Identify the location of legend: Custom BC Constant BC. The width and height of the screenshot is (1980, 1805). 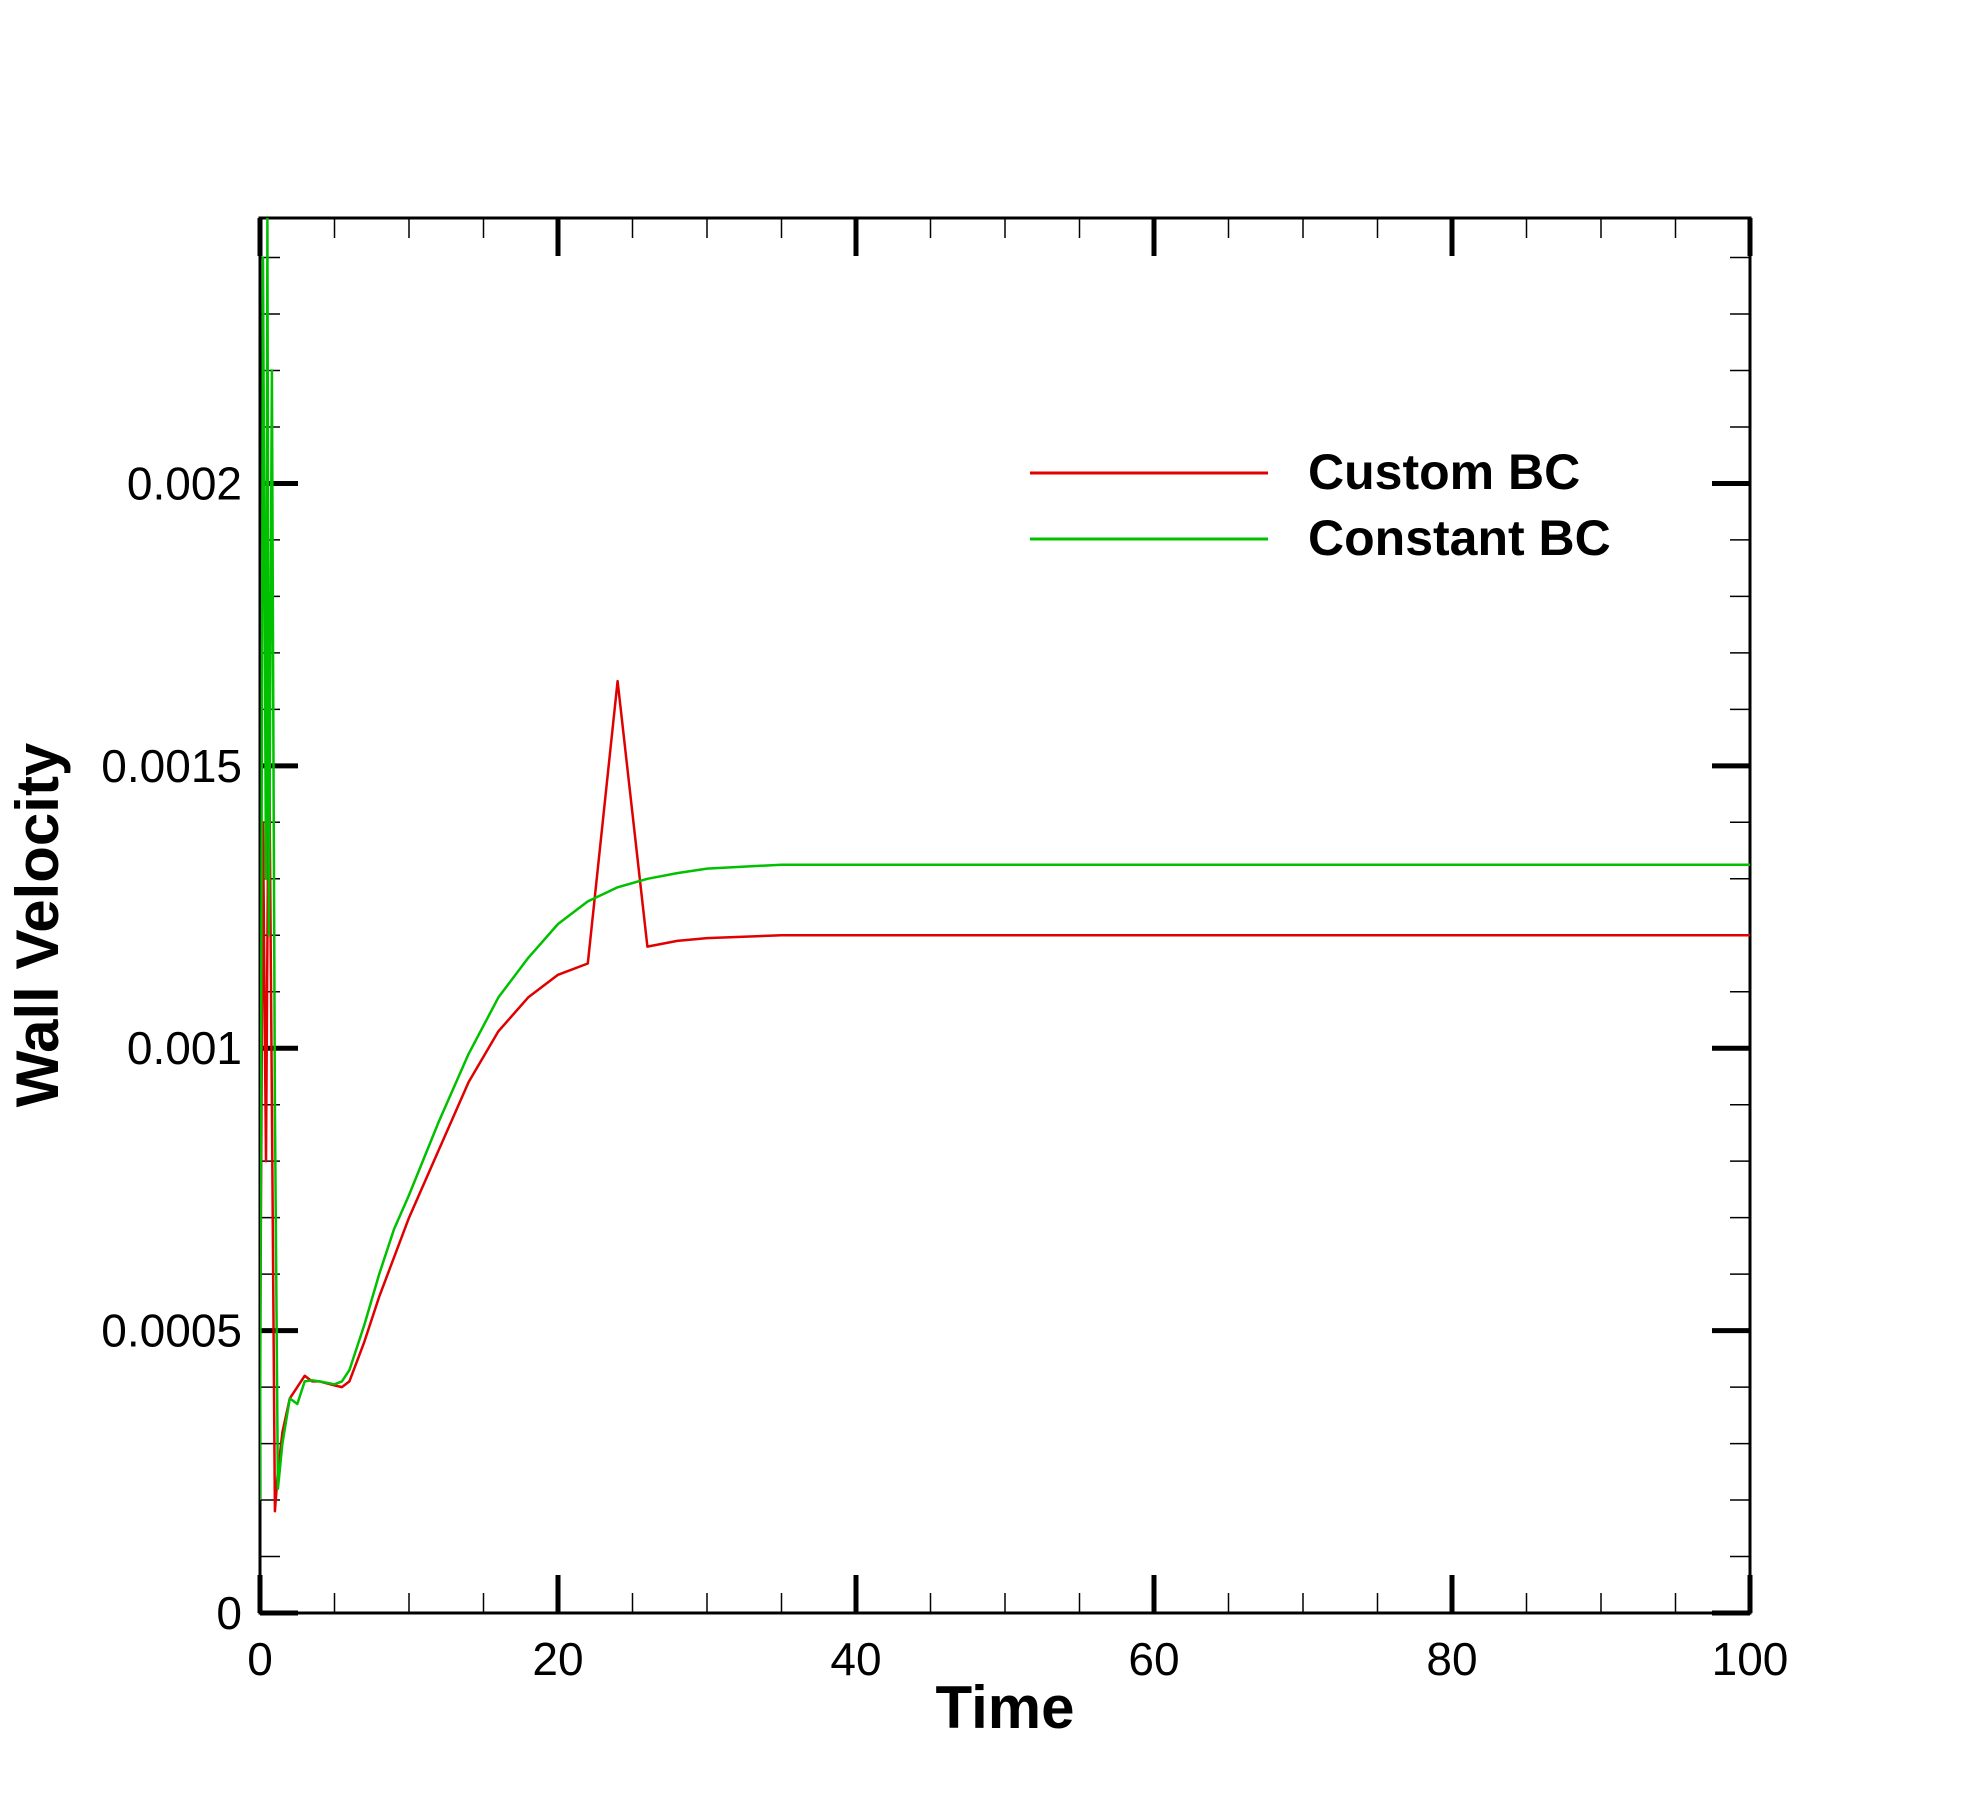
(1320, 505).